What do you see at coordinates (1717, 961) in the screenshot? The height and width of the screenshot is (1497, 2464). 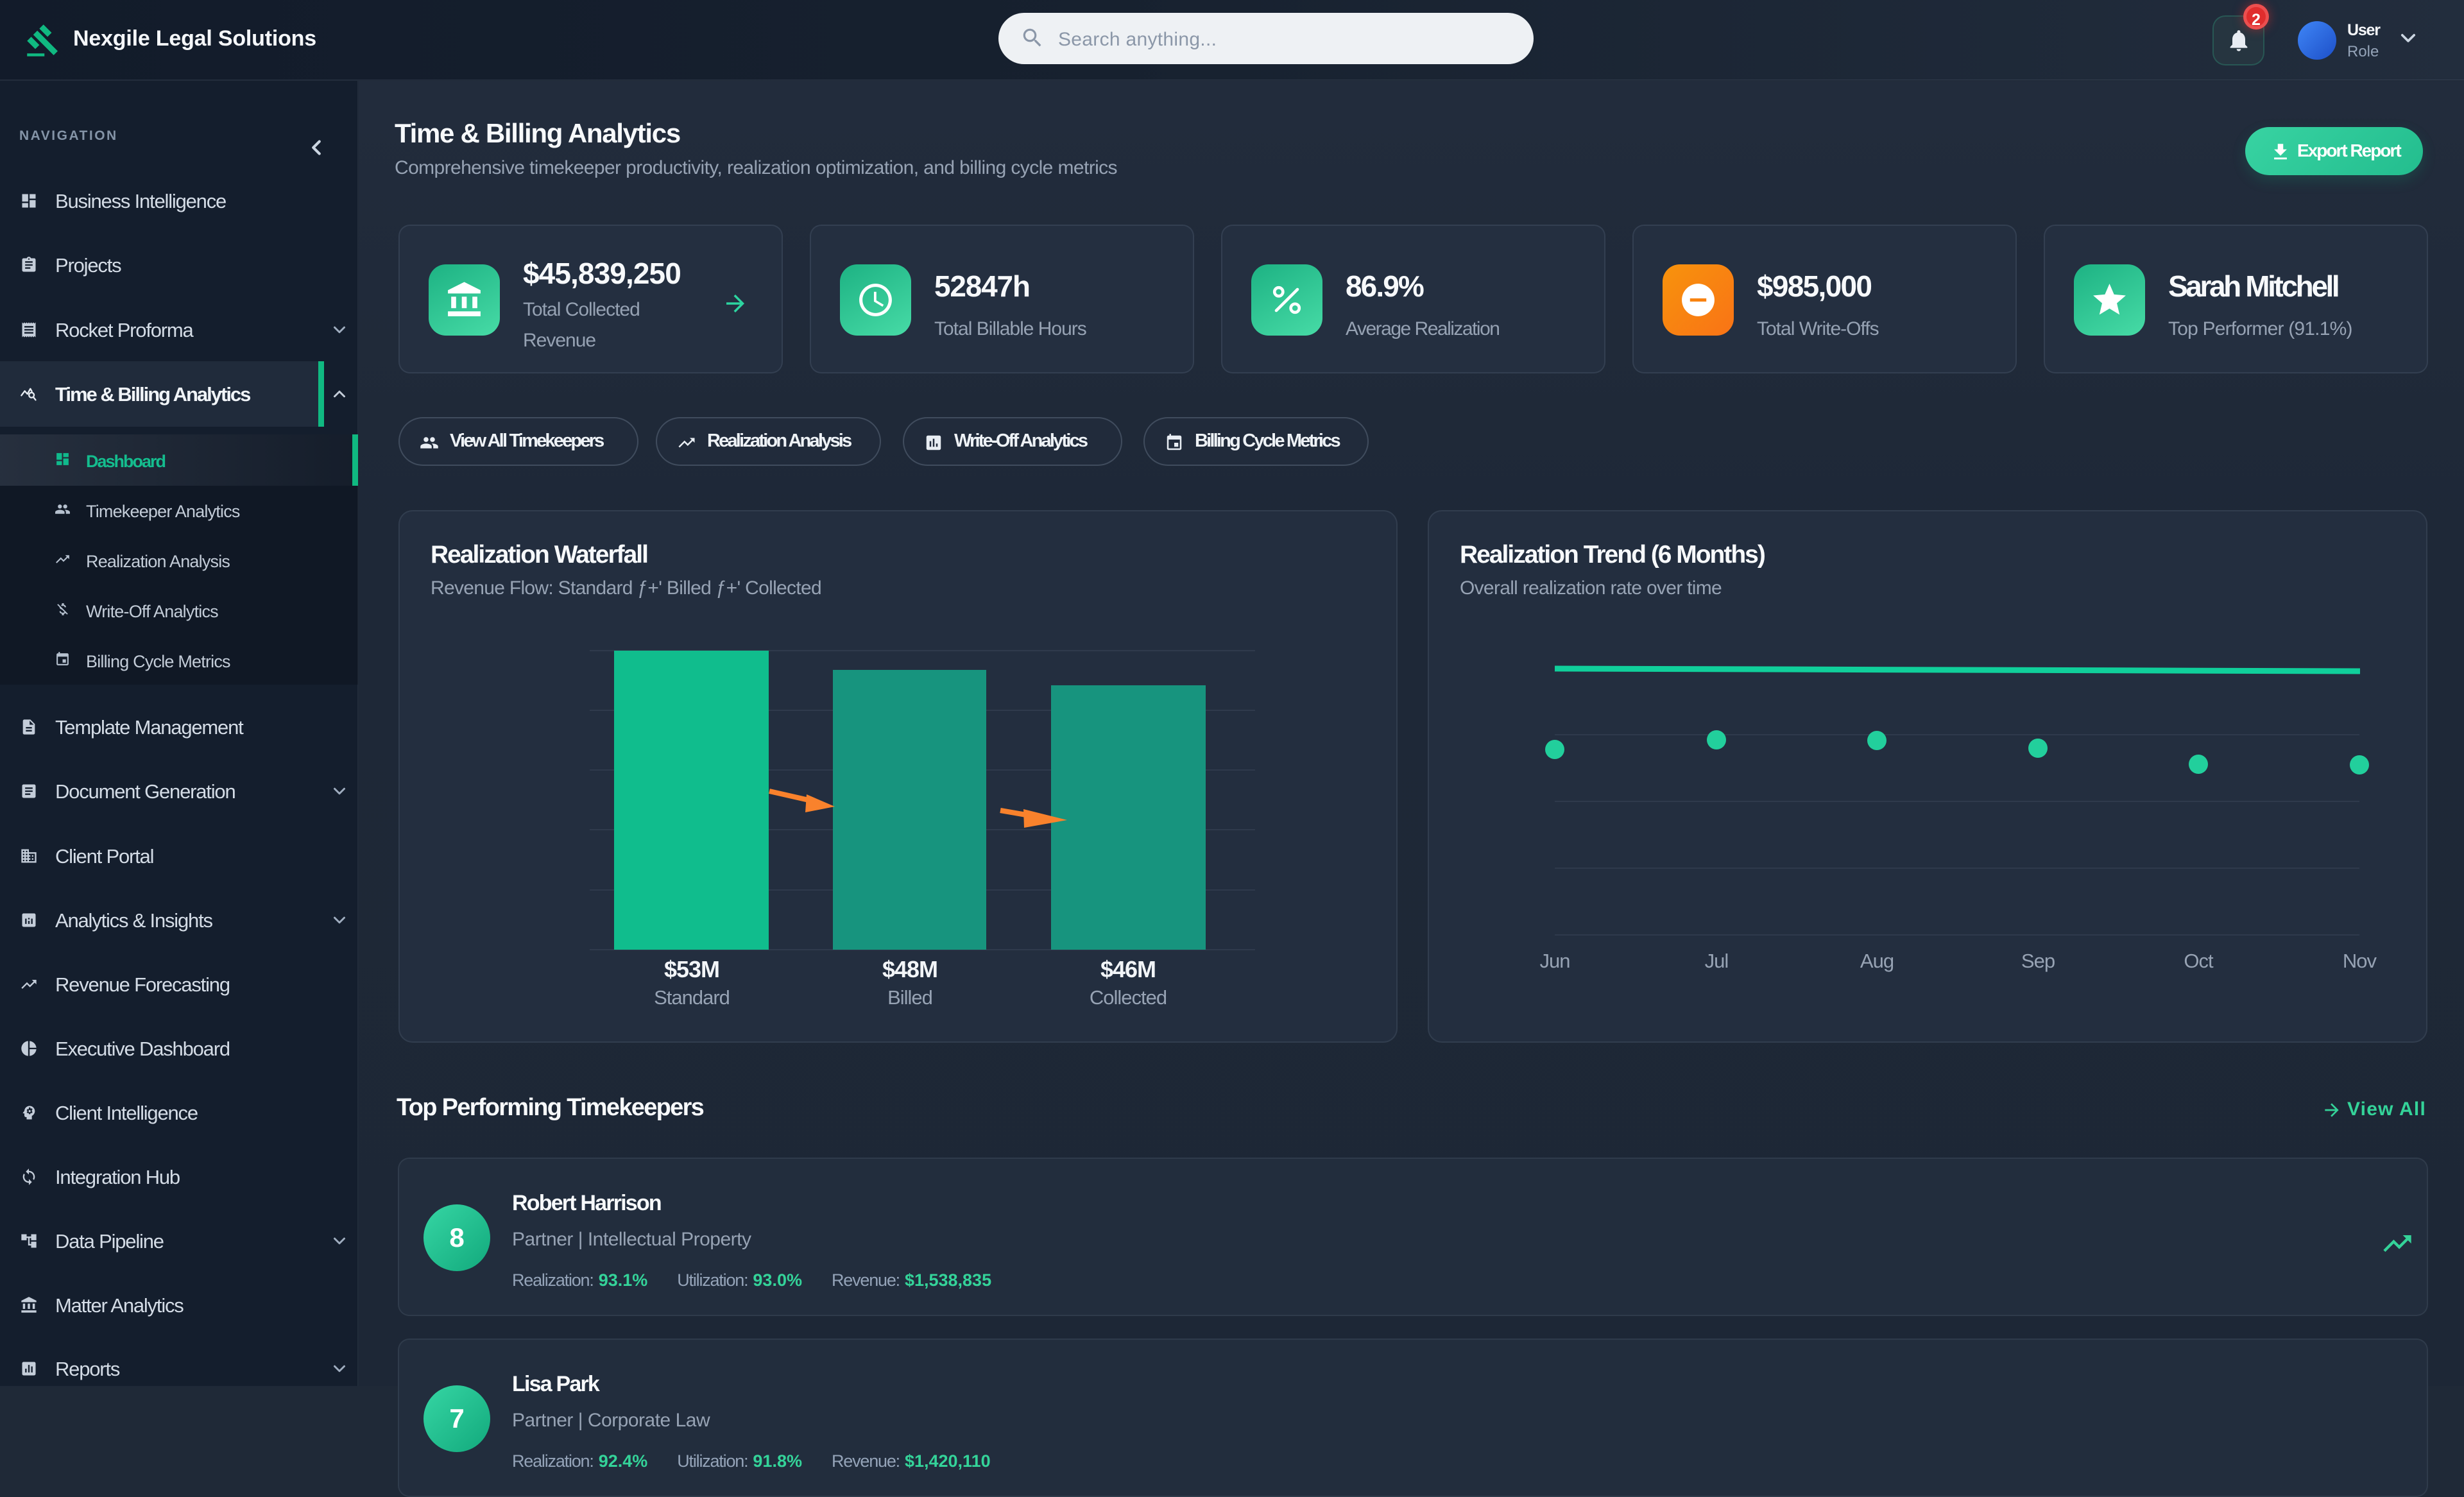 I see `svg-text: Jul` at bounding box center [1717, 961].